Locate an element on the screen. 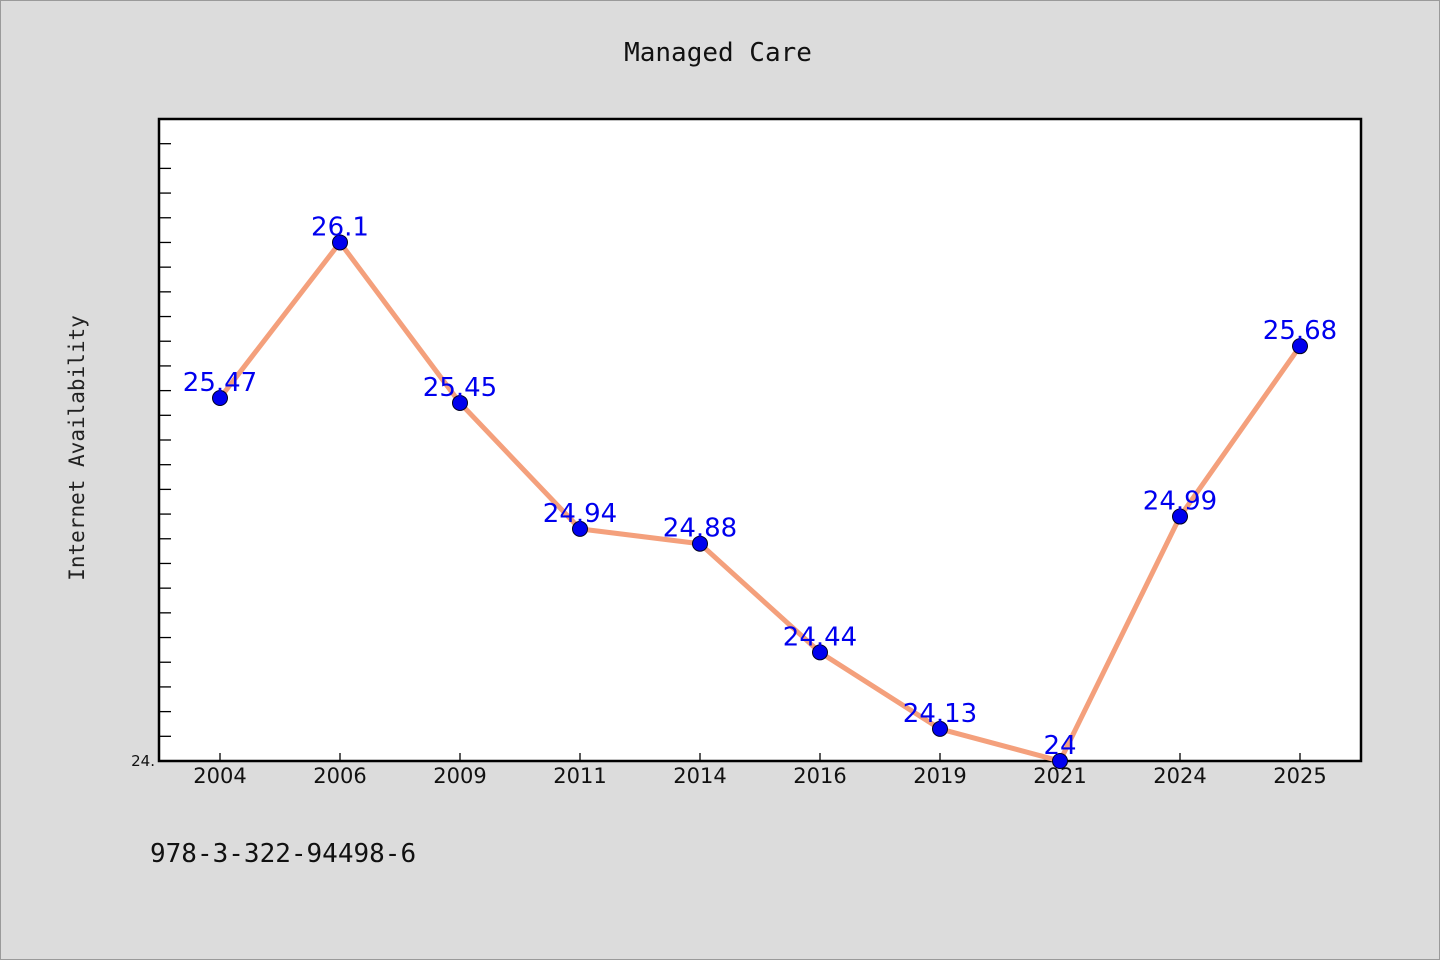 This screenshot has height=960, width=1440. data-label: 25.45 is located at coordinates (460, 388).